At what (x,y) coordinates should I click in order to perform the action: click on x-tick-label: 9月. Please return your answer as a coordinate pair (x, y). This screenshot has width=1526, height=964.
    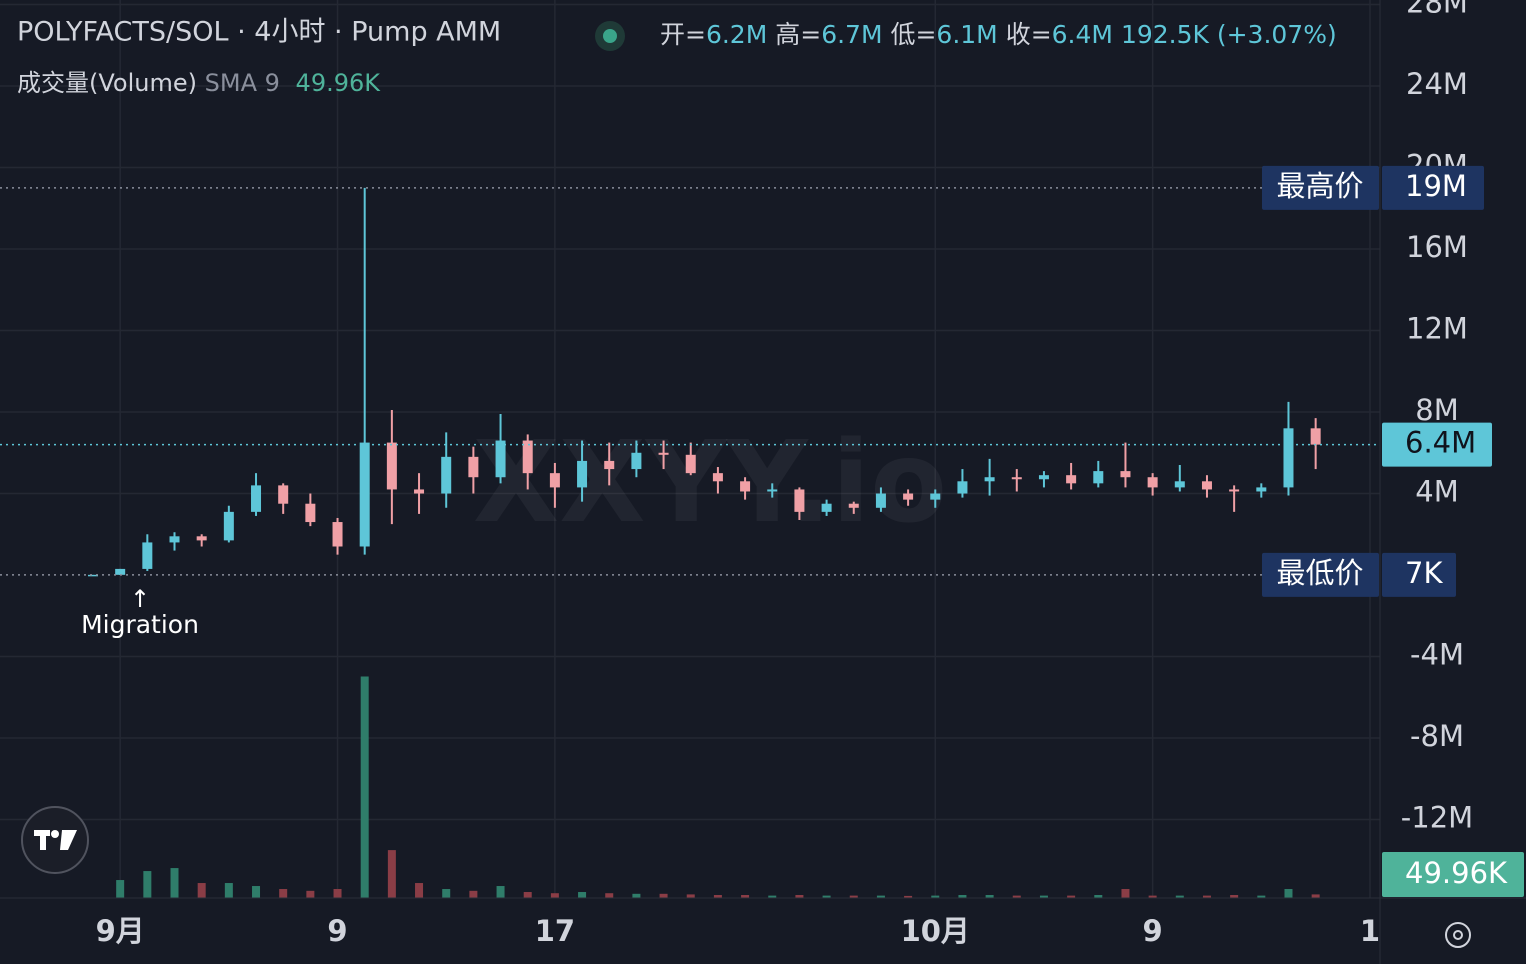
    Looking at the image, I should click on (120, 931).